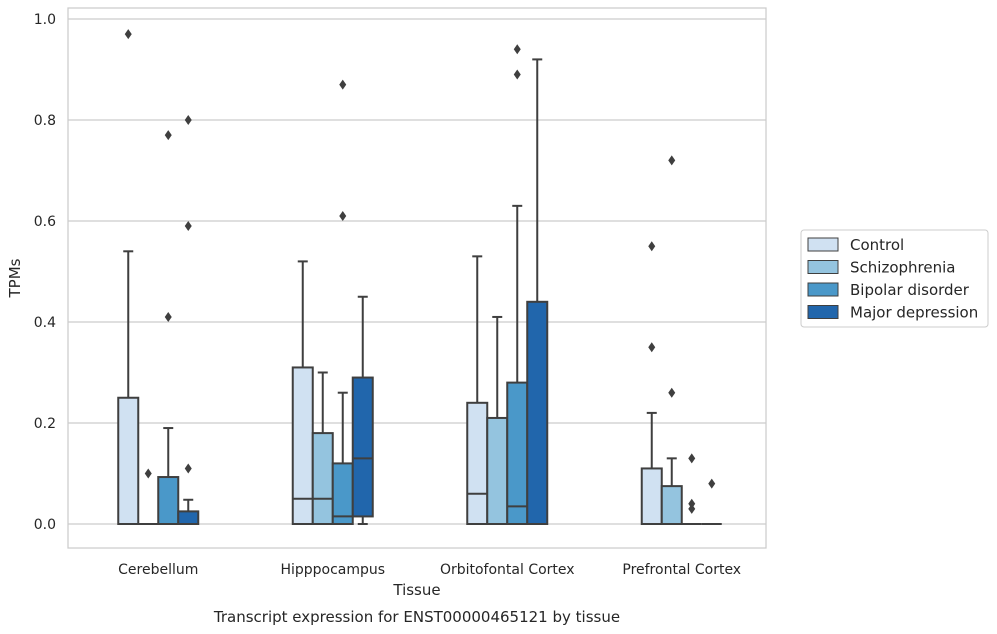 This screenshot has width=997, height=634. Describe the element at coordinates (158, 570) in the screenshot. I see `x-tick-label: Cerebellum` at that location.